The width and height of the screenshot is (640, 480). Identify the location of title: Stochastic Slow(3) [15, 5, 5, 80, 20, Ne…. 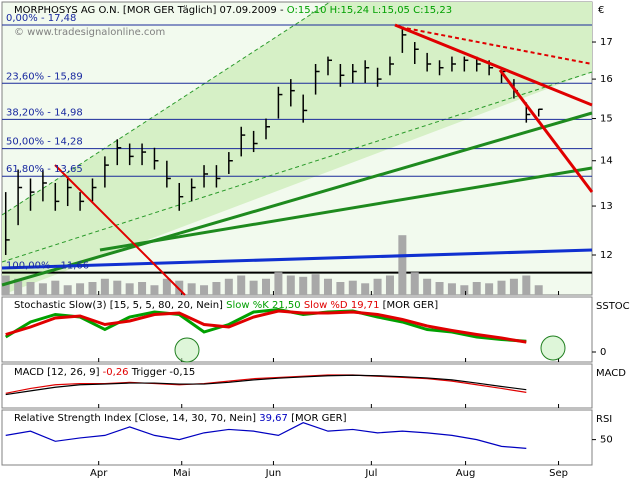
(118, 305).